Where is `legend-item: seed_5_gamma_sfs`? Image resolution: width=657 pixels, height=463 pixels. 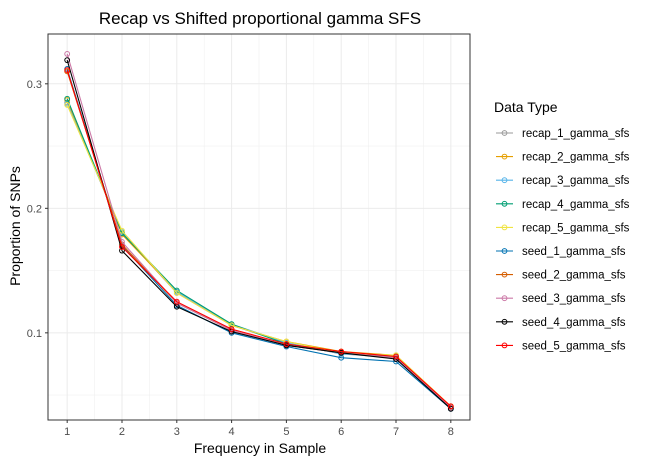 legend-item: seed_5_gamma_sfs is located at coordinates (561, 346).